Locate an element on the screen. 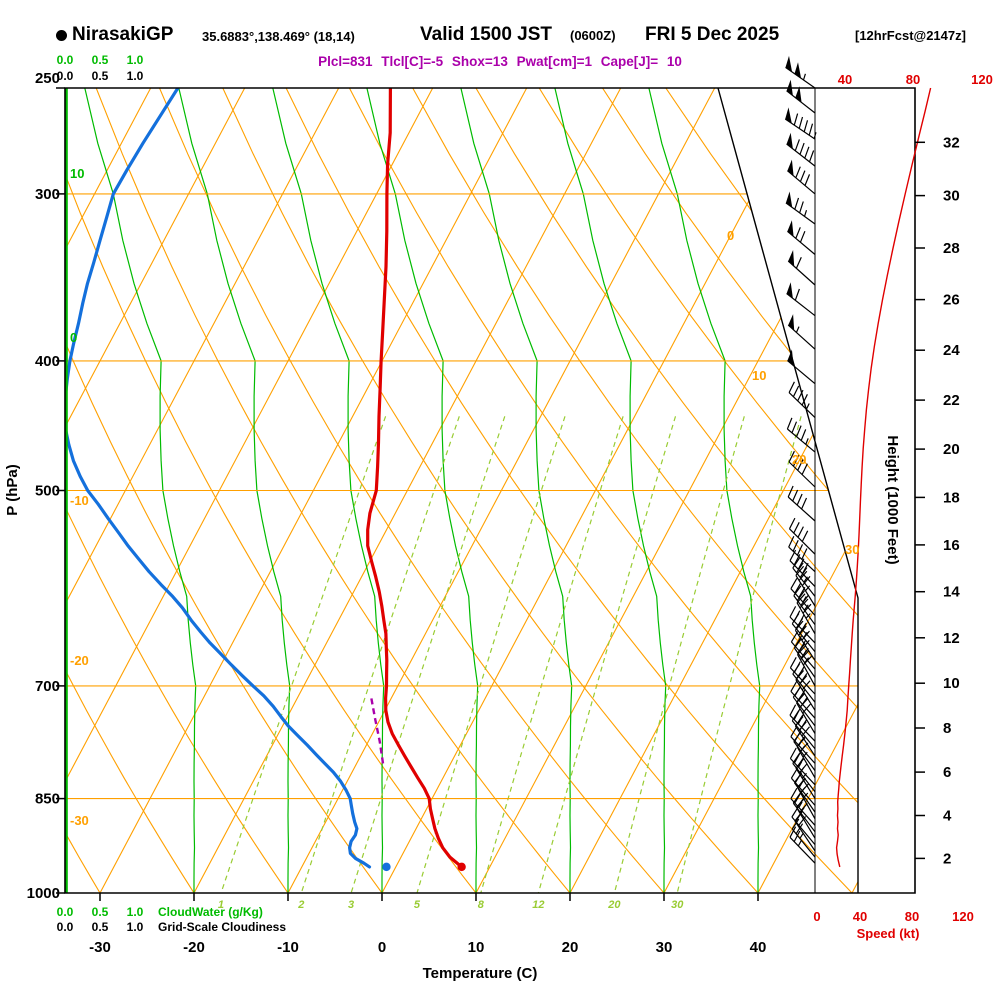 This screenshot has height=1000, width=1000. temperature-tick-label: -20 is located at coordinates (194, 947).